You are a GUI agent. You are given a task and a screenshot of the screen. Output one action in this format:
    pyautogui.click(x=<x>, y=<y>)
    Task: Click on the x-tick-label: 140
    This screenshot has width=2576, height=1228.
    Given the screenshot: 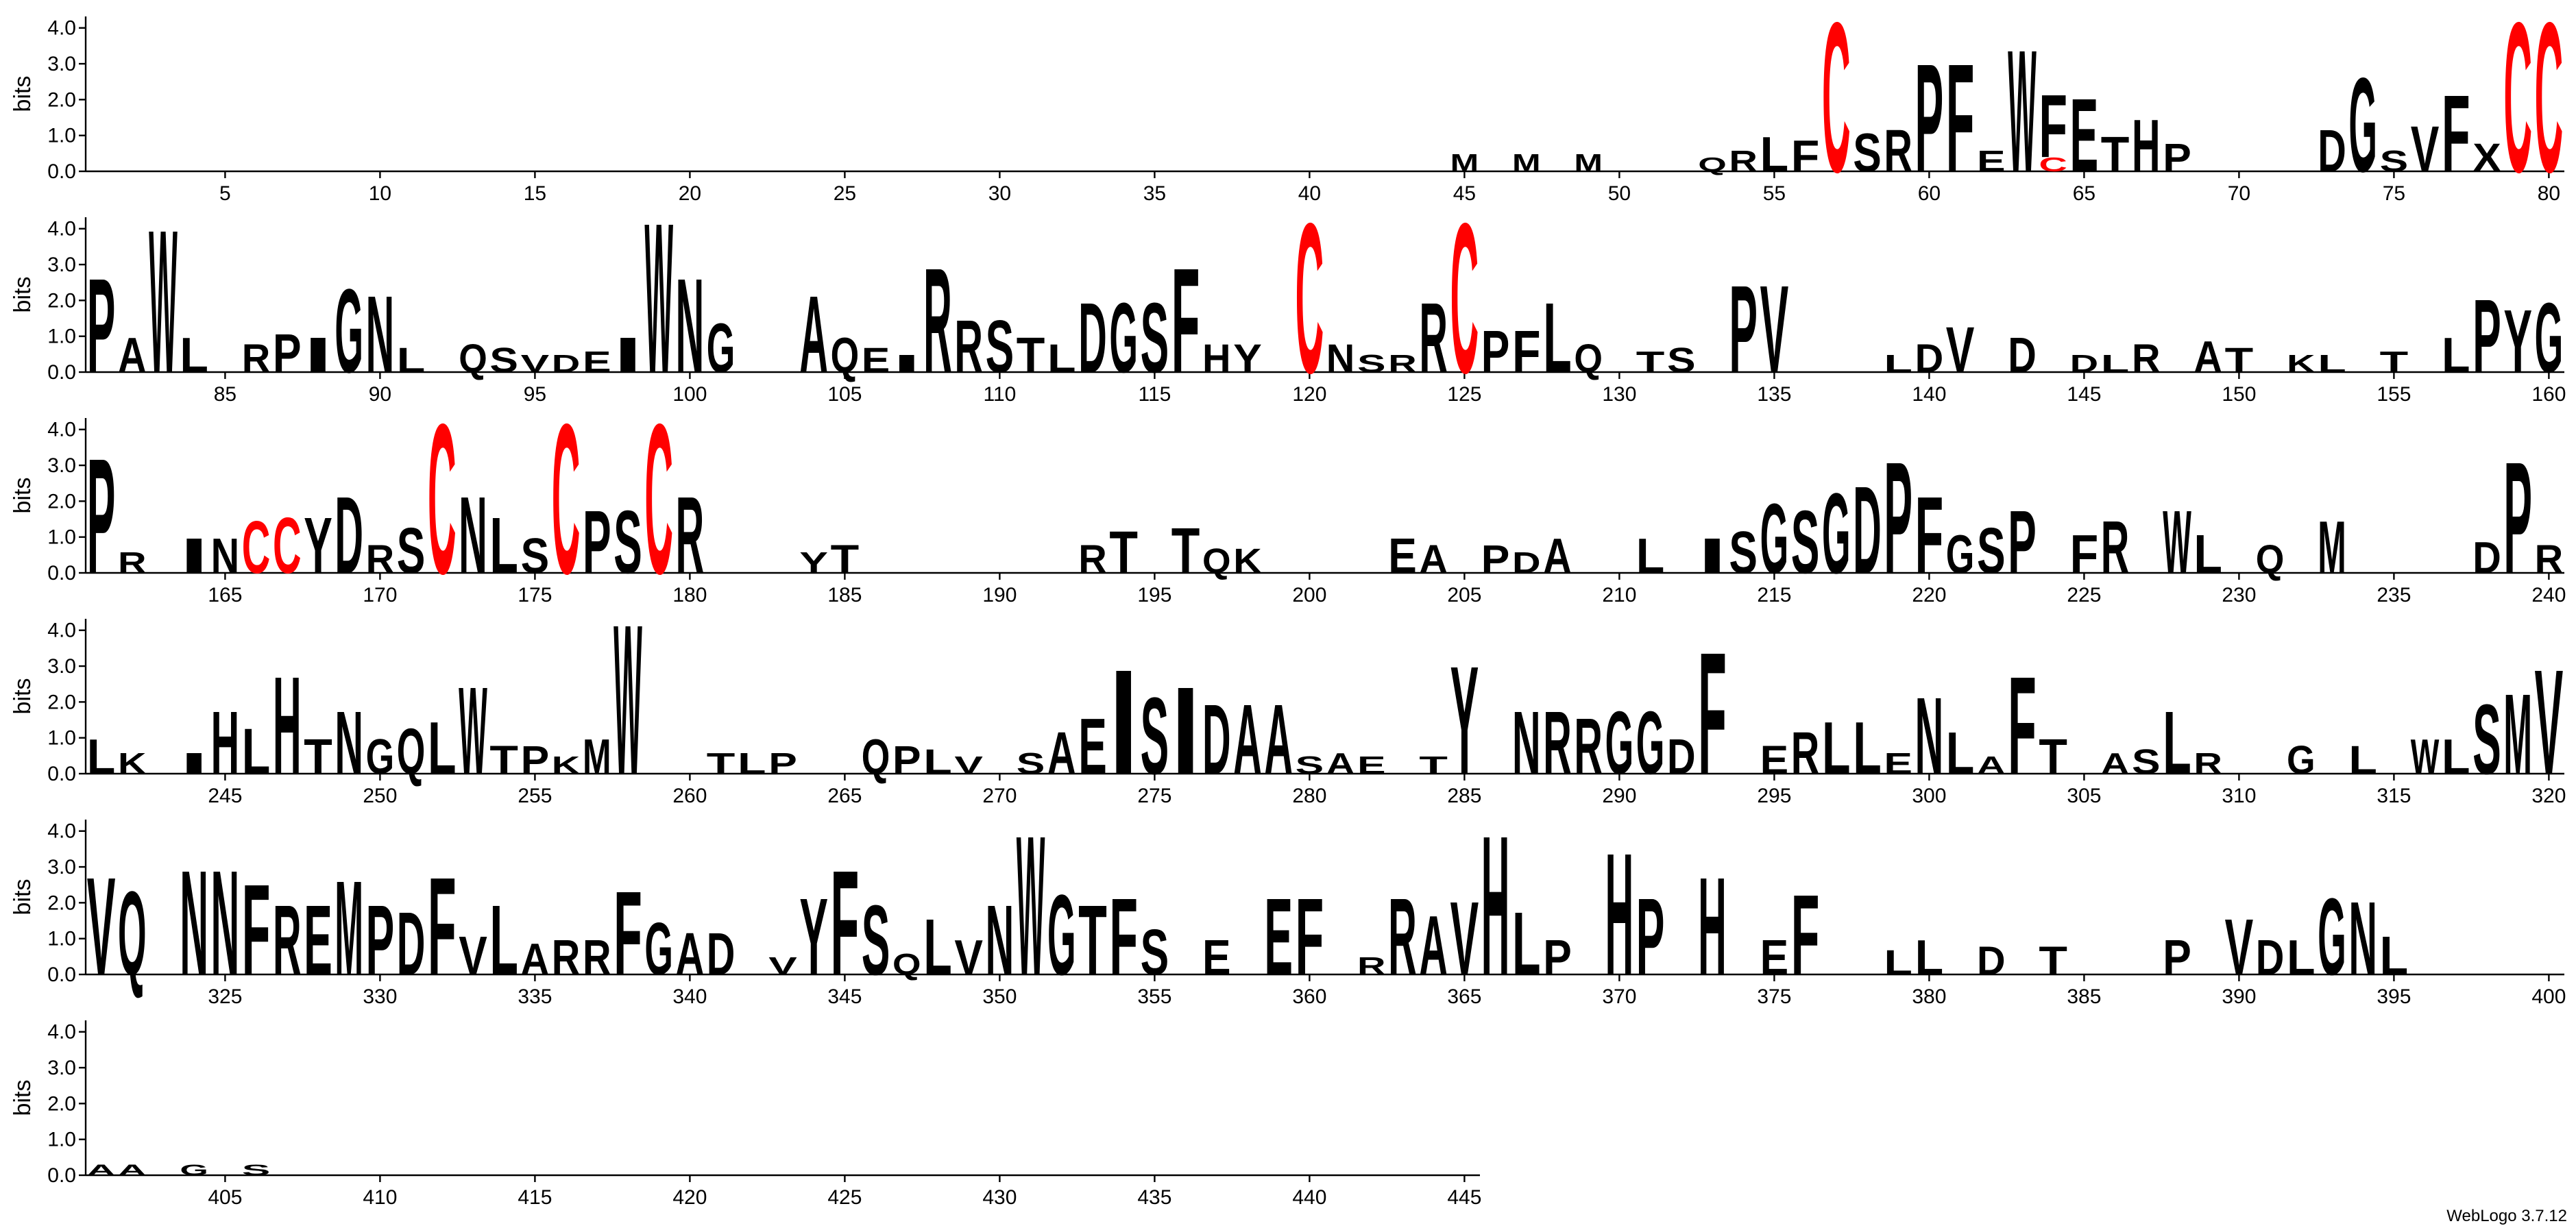 What is the action you would take?
    pyautogui.click(x=1929, y=394)
    